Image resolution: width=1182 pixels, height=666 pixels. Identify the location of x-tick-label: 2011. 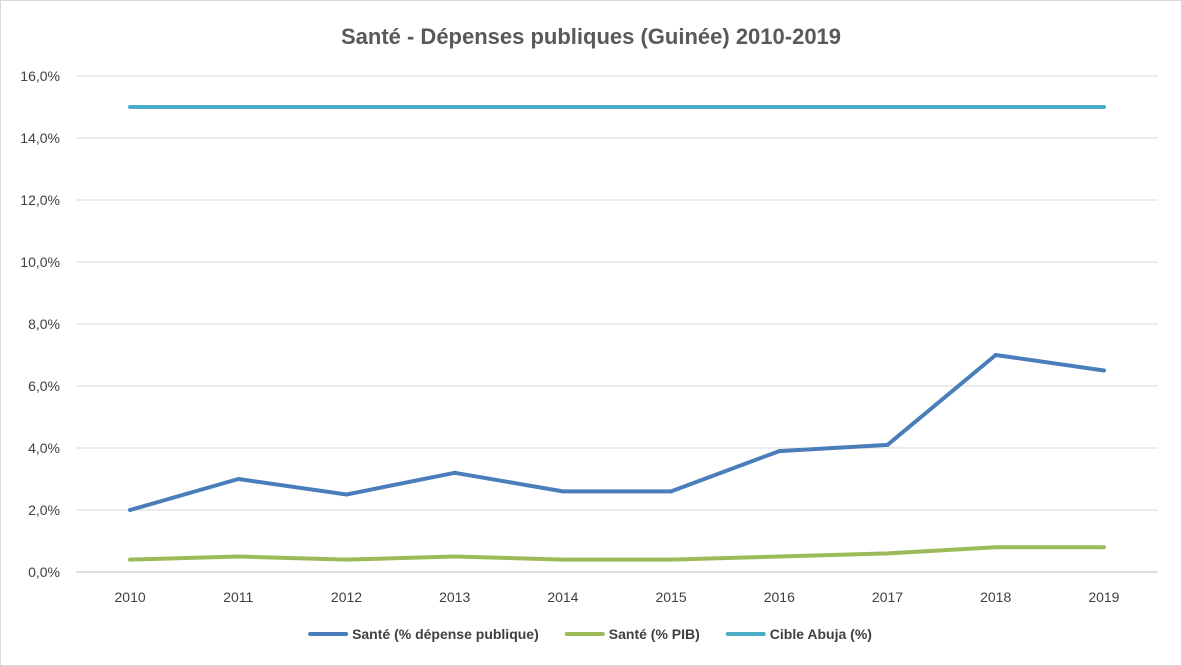
(238, 597).